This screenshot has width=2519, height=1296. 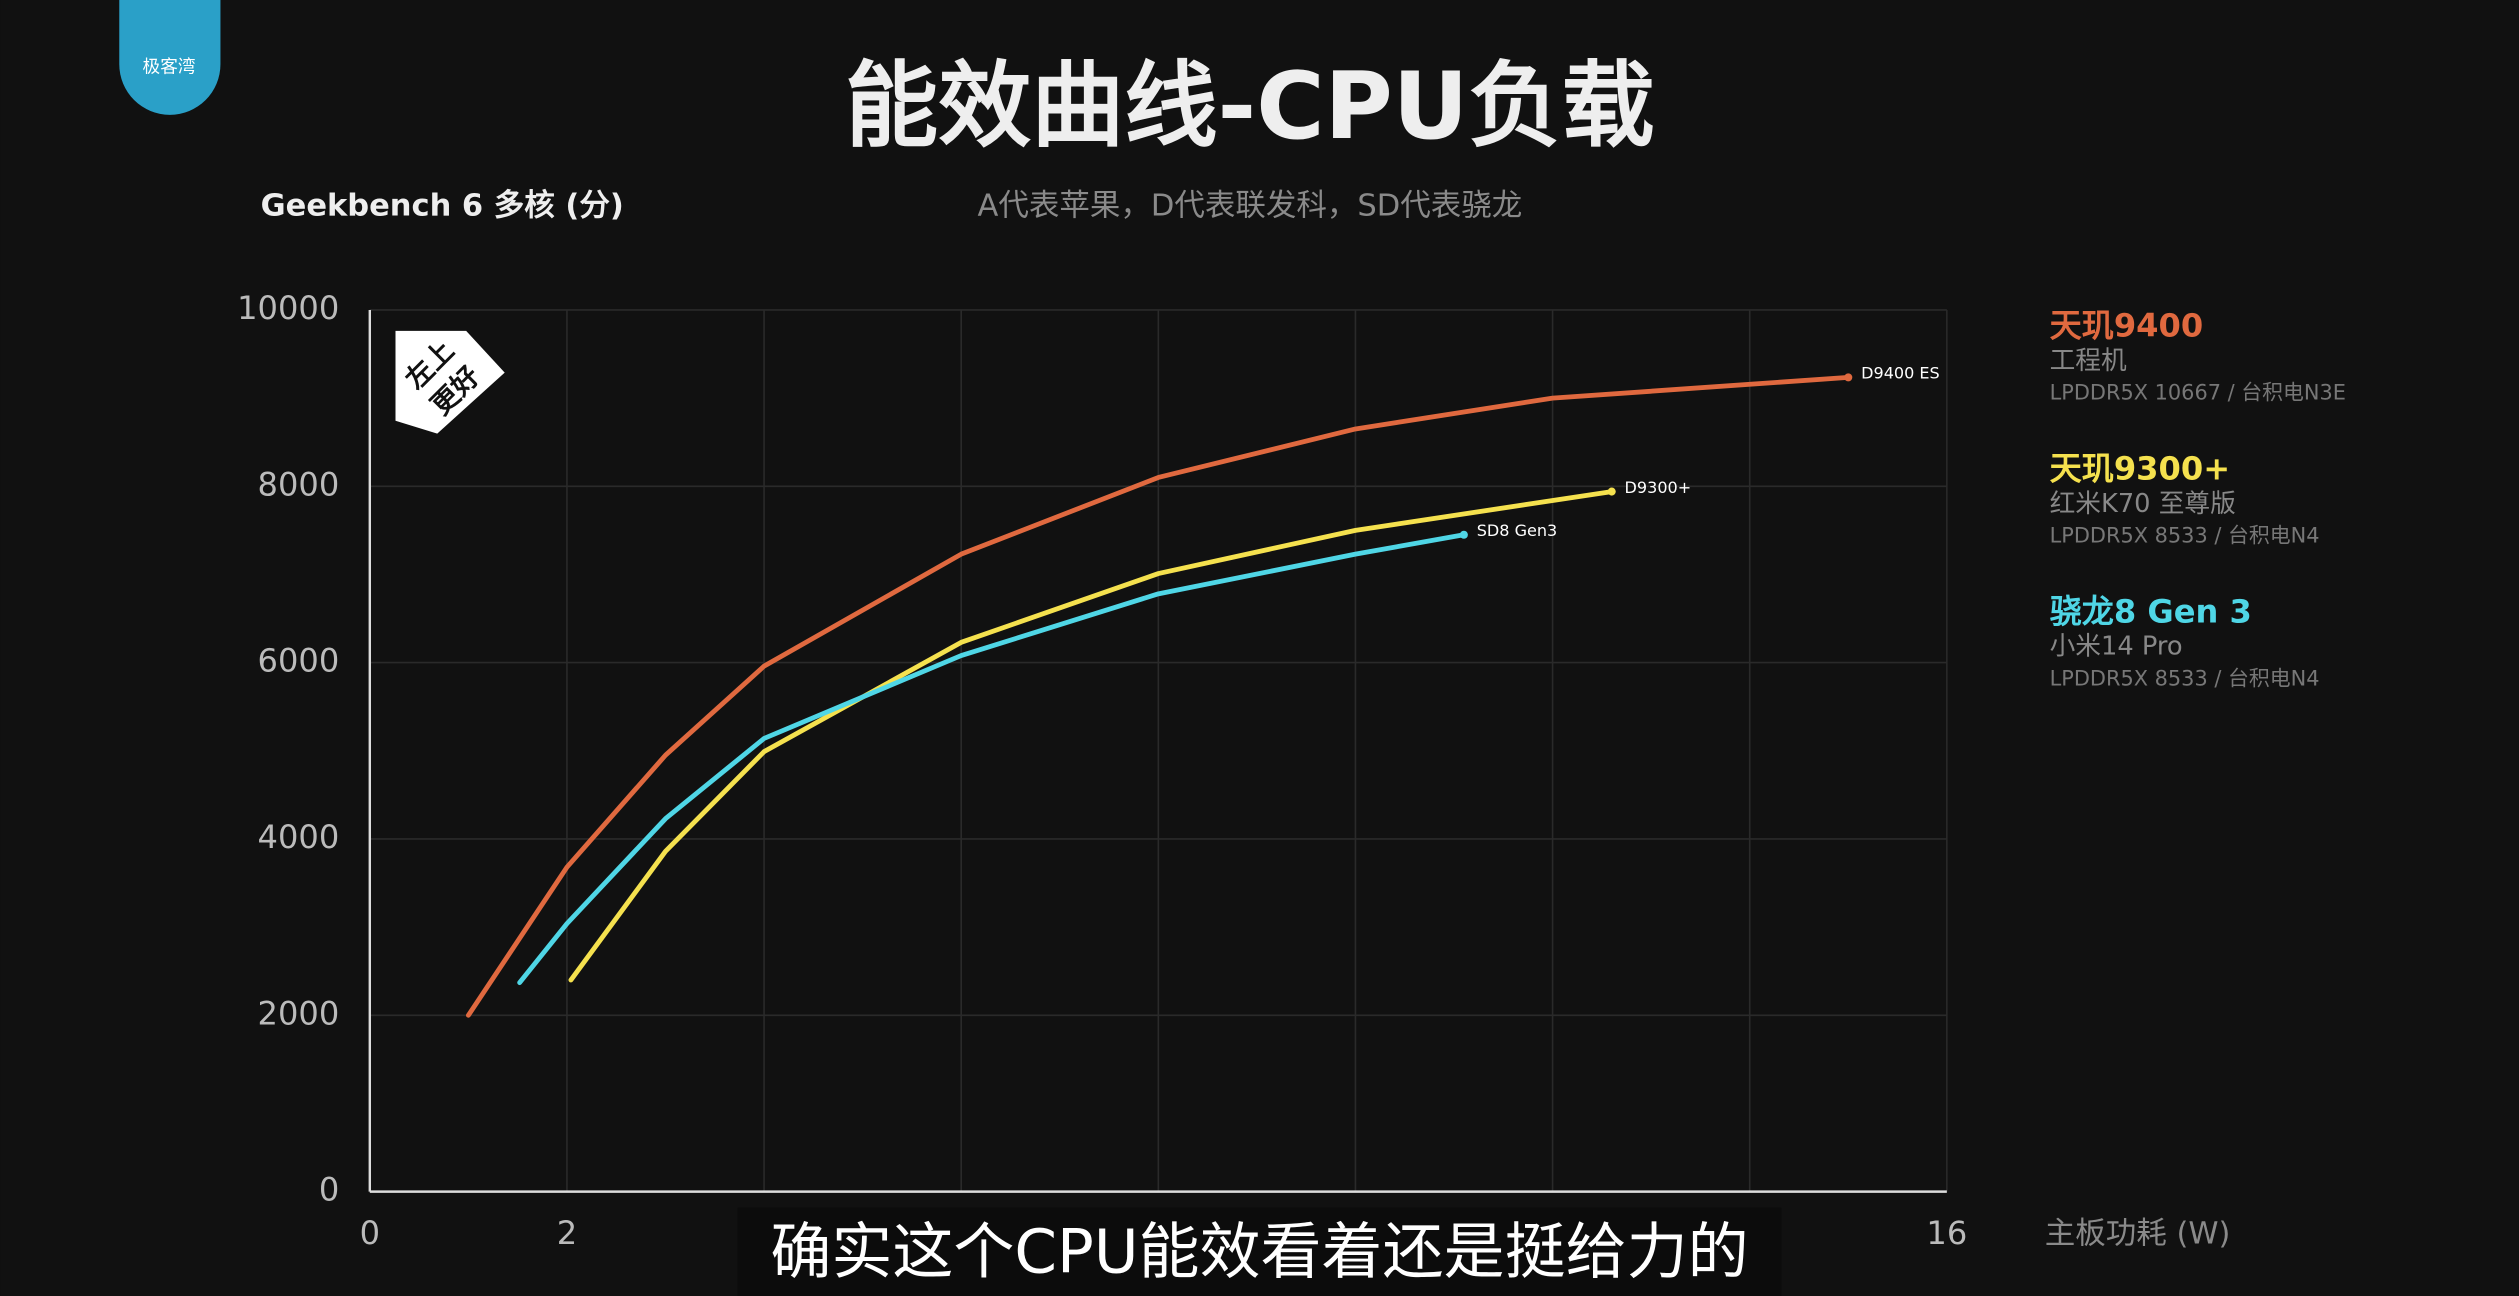 I want to click on y-tick-label: 10000, so click(x=288, y=308).